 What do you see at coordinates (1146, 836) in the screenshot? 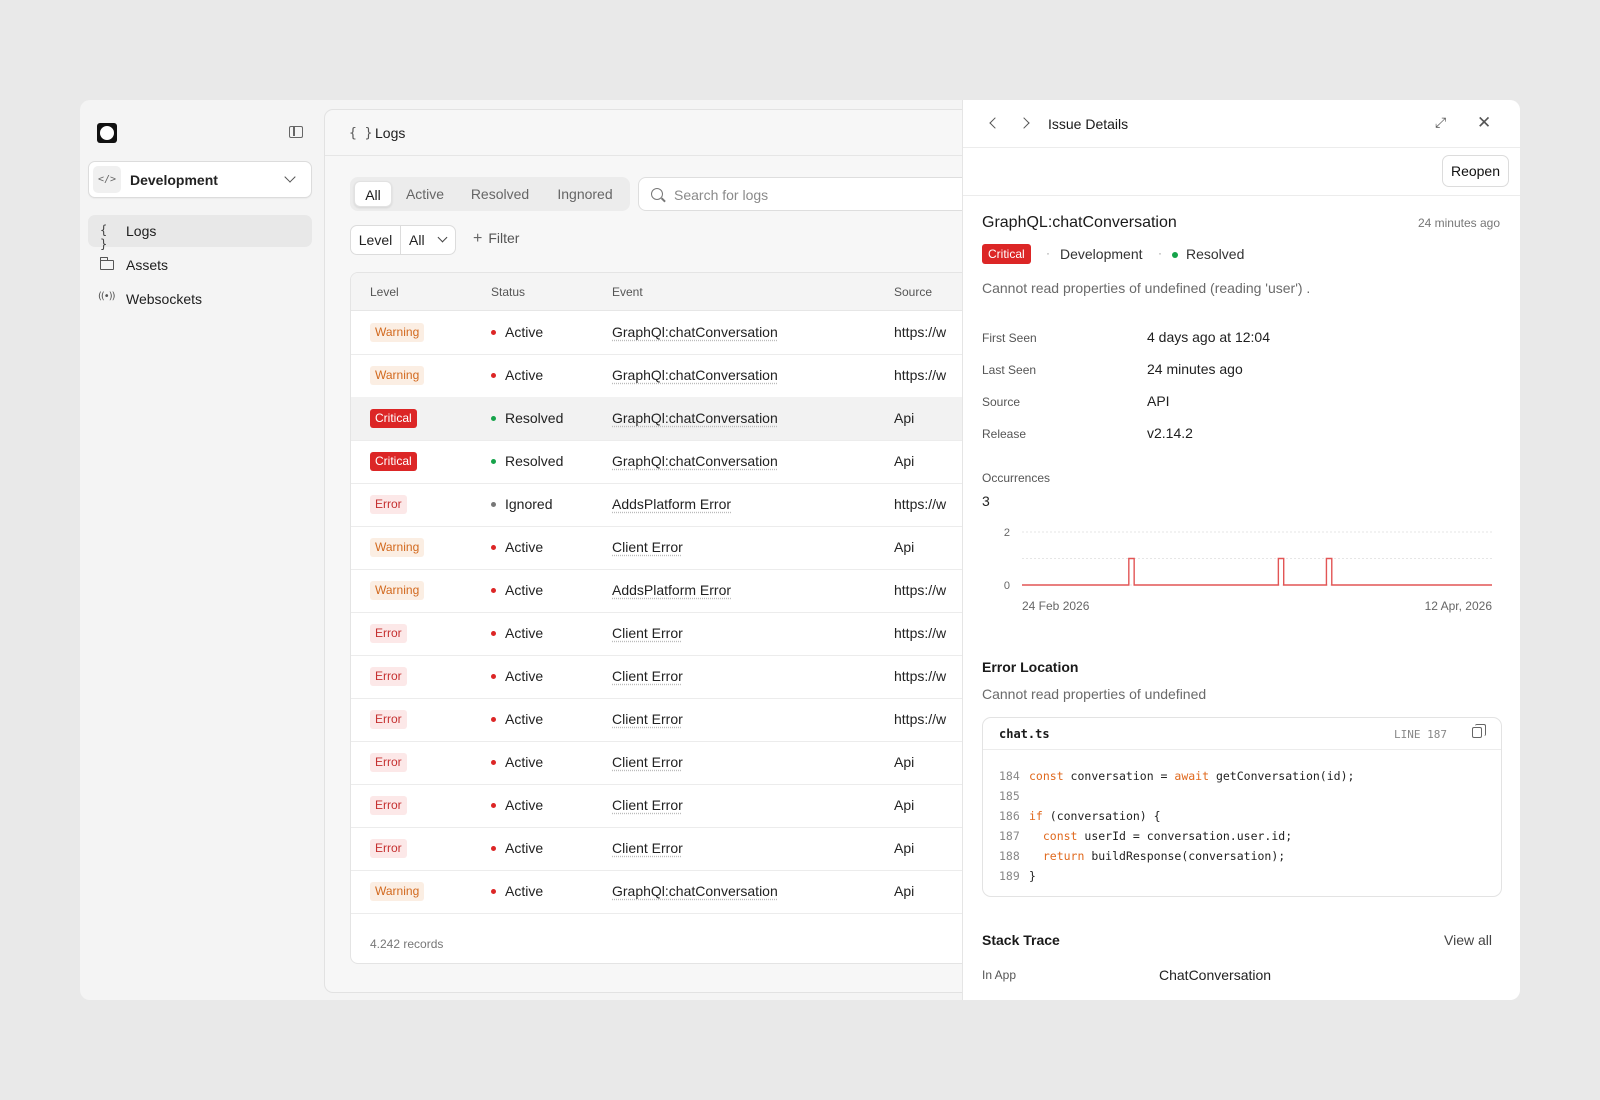
I see `code-line: 187 const userId = conversation.user.id;` at bounding box center [1146, 836].